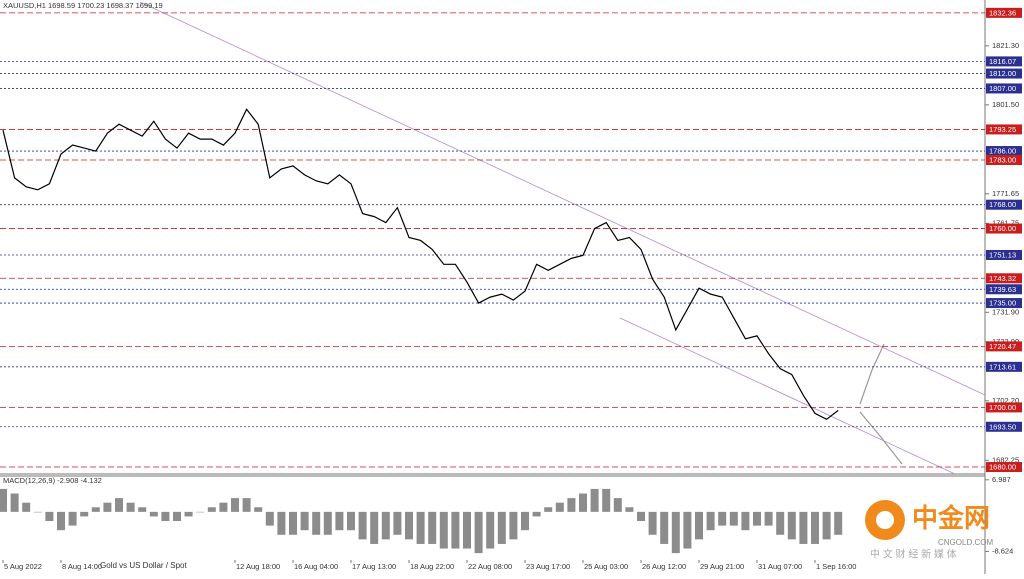 The width and height of the screenshot is (1024, 579). Describe the element at coordinates (23, 566) in the screenshot. I see `x-tick-label: 5 Aug 2022` at that location.